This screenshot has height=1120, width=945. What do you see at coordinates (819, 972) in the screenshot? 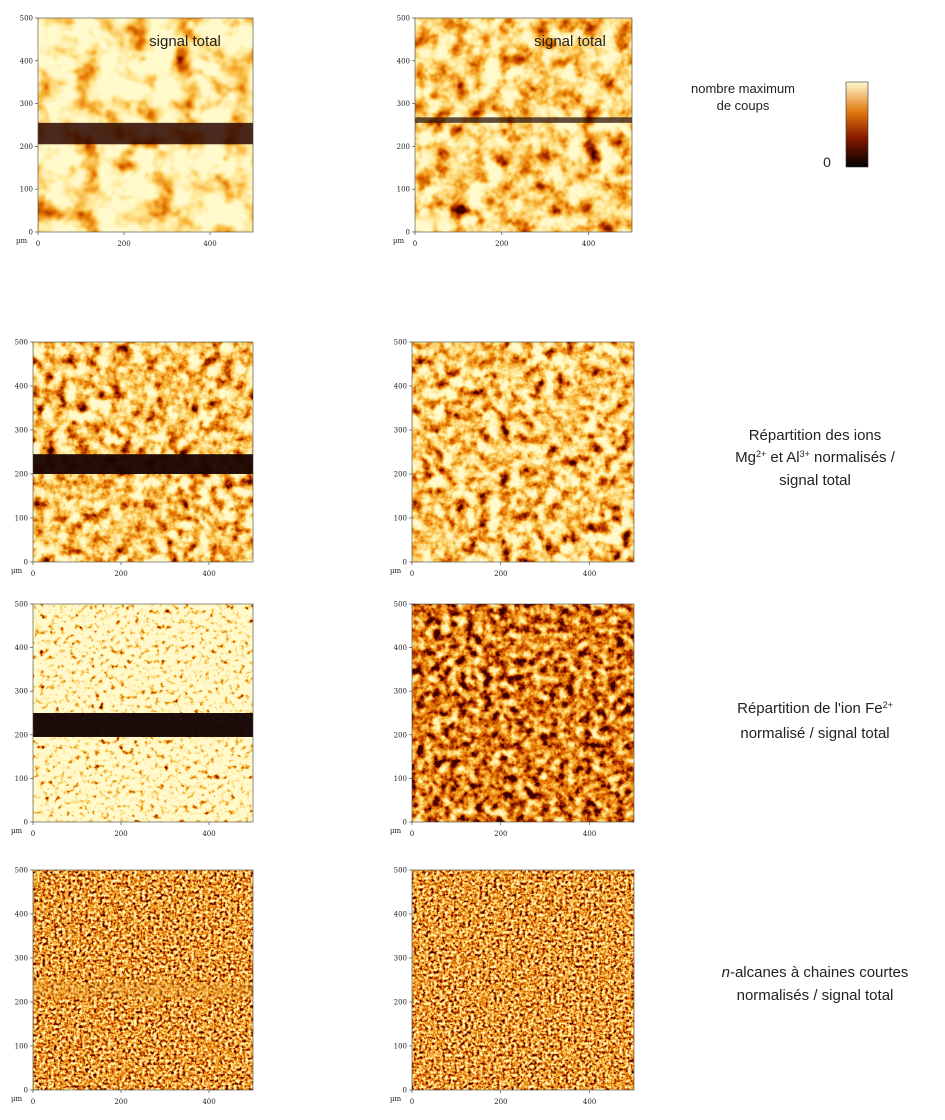
I see `caption-text: -alcanes à chaines courtes` at bounding box center [819, 972].